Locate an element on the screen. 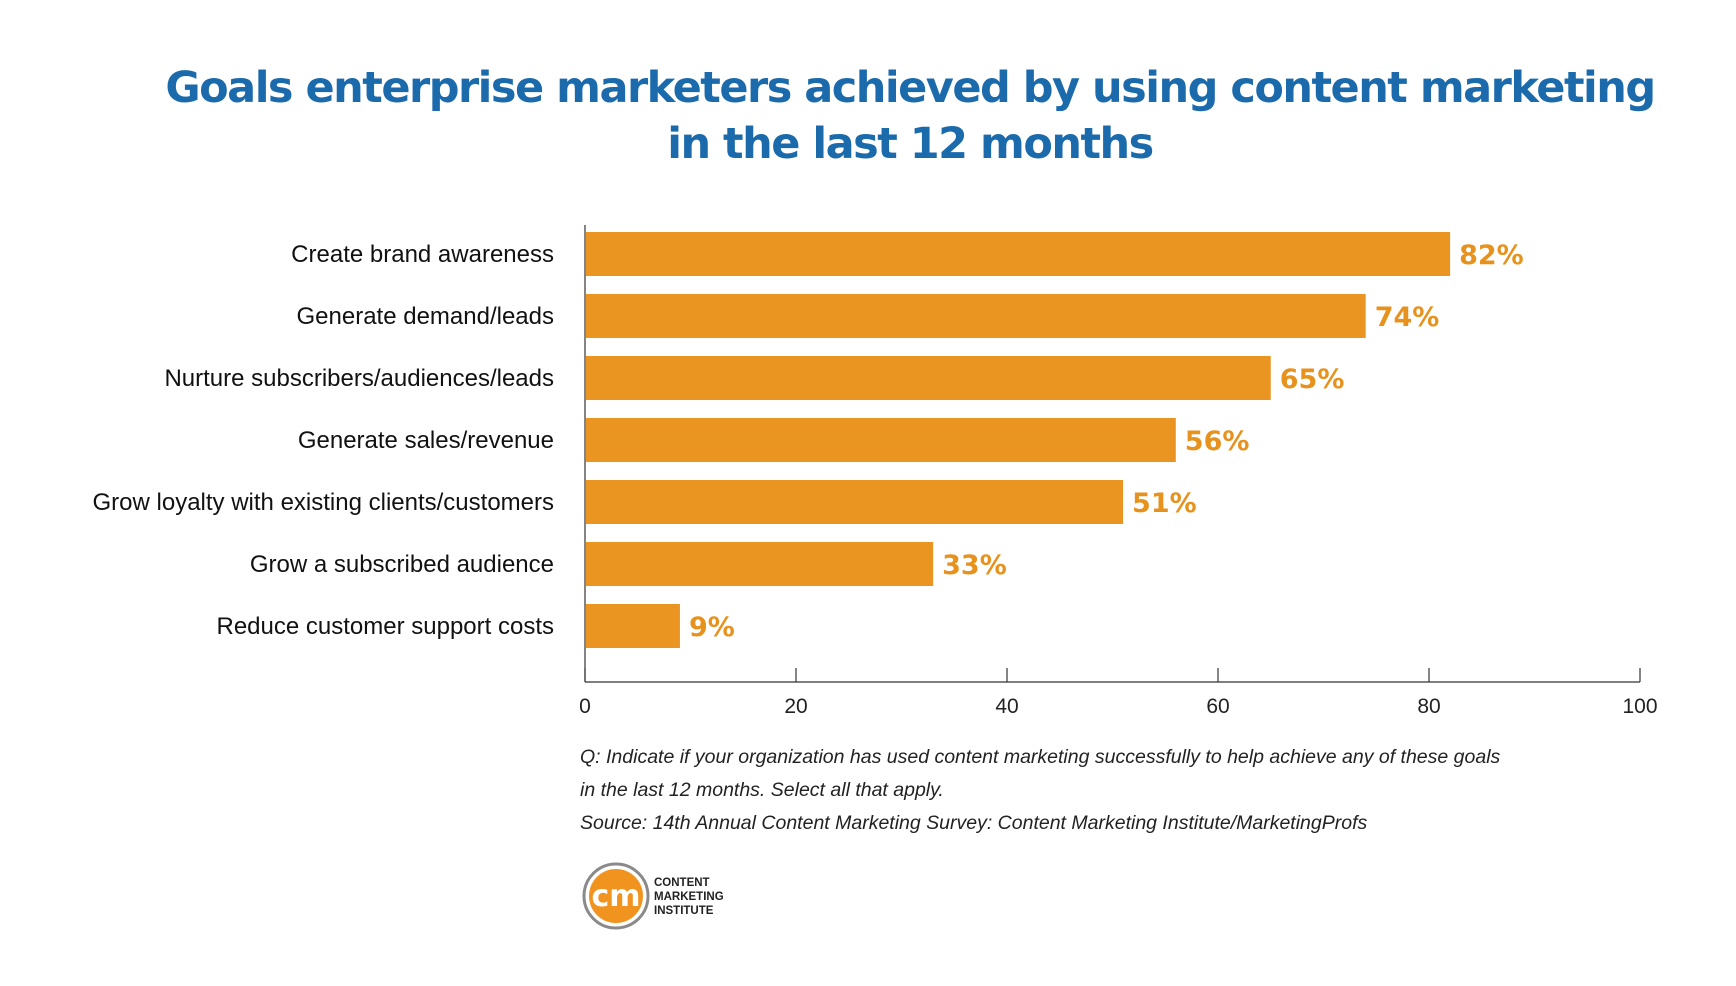  category-label: Generate sales/revenue is located at coordinates (426, 440).